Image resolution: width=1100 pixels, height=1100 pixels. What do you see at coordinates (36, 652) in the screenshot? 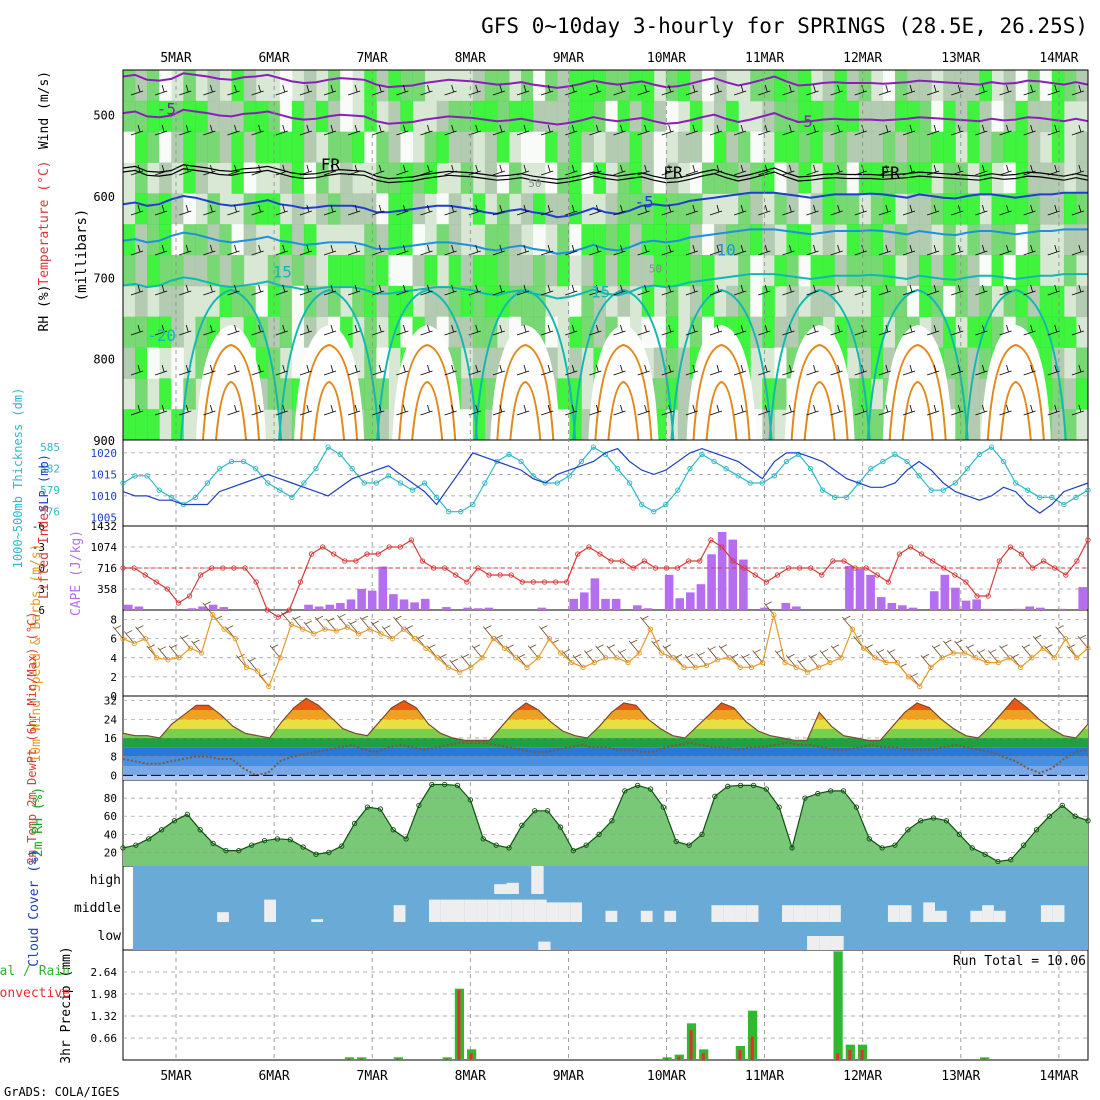
I see `wind-axis-title: 10m Wind Speed & Barbs (m/s)` at bounding box center [36, 652].